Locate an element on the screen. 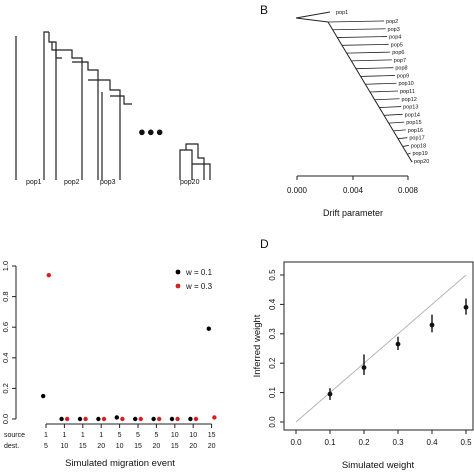  tree-label: pop20 is located at coordinates (421, 162).